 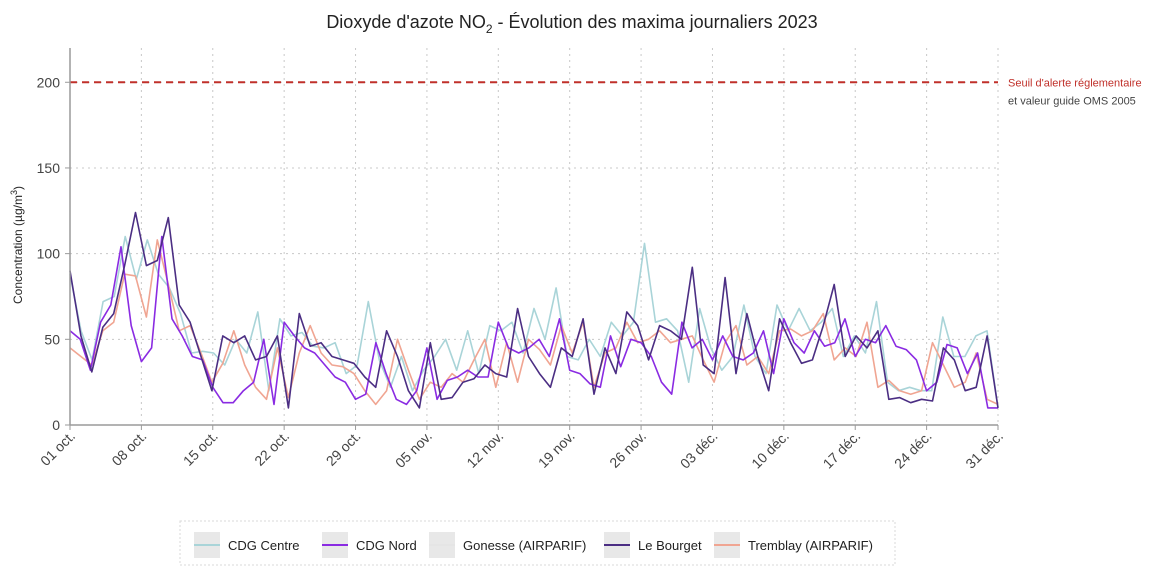 I want to click on chart-title-rest: - Évolution des maxima journaliers 2023, so click(x=655, y=22).